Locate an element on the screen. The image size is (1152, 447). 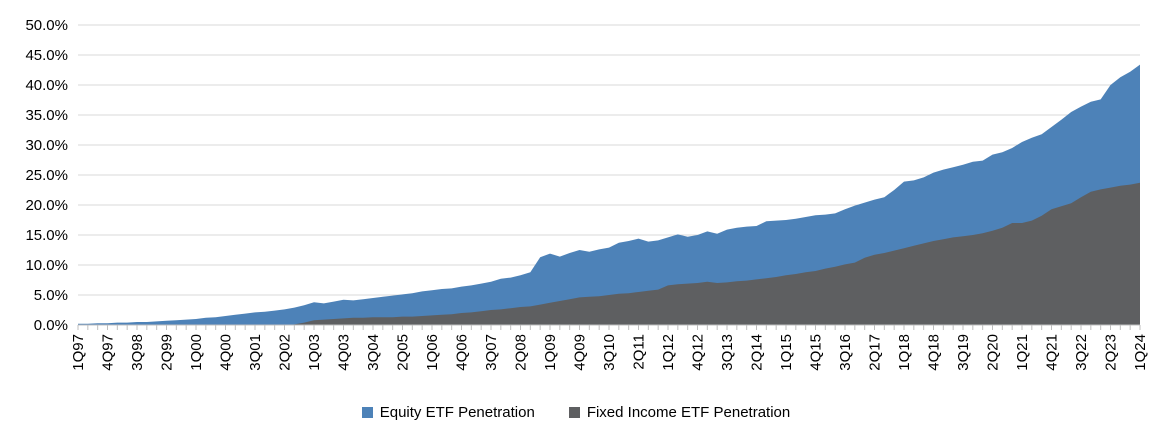
x-tick-label: 3Q04 is located at coordinates (373, 352).